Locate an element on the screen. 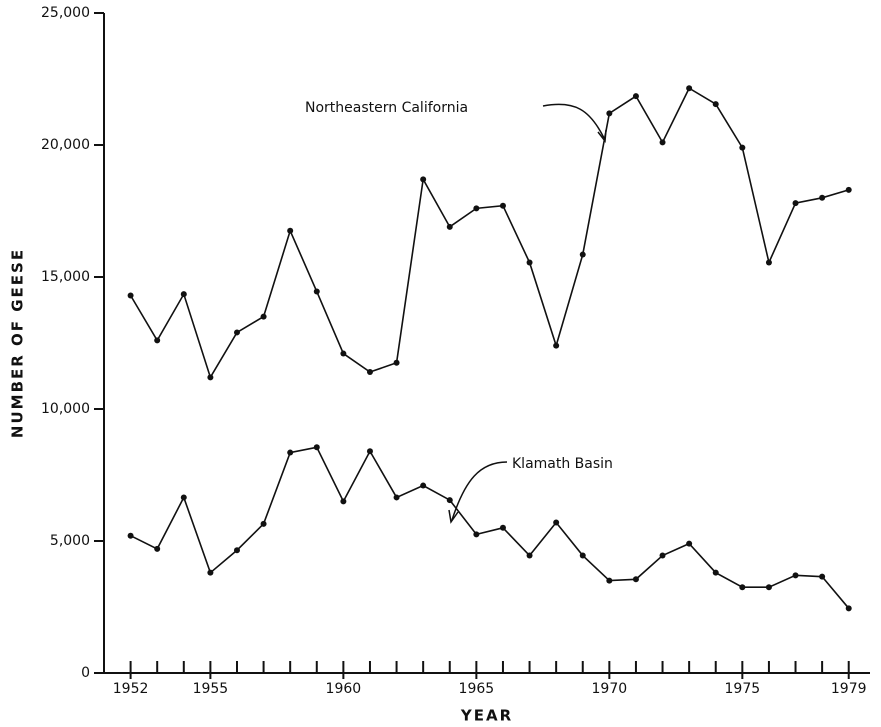  series-annotation: Klamath Basin is located at coordinates (562, 464).